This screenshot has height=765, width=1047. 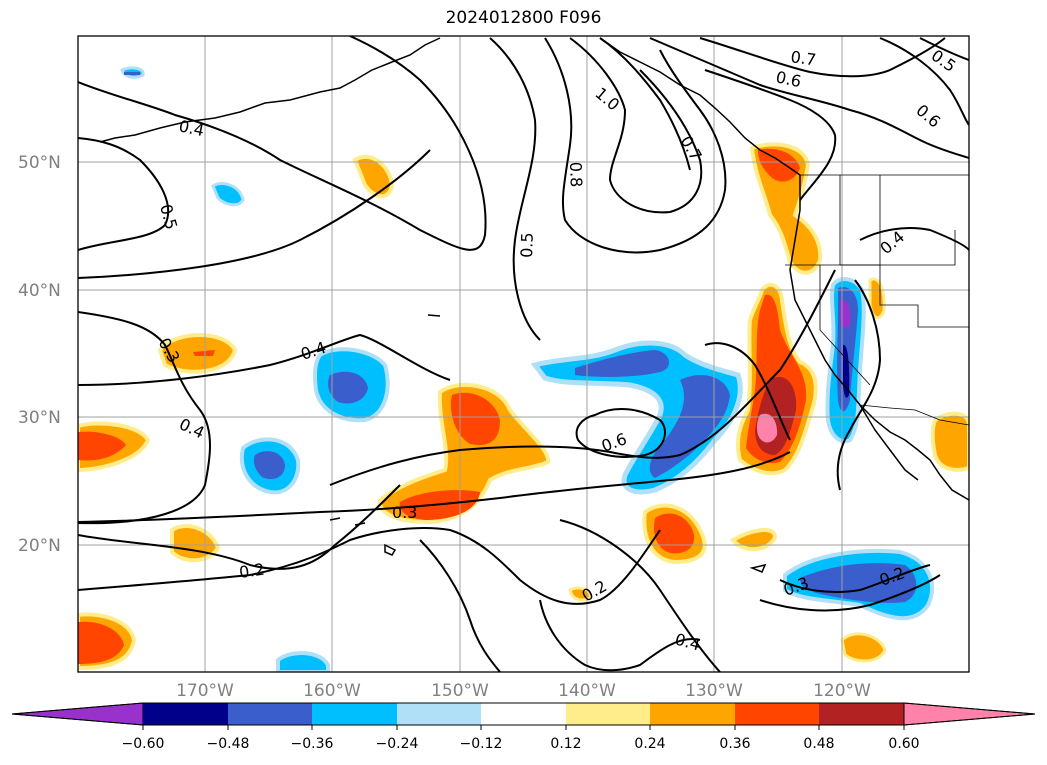 I want to click on anomaly-neg-coast-core2, so click(x=845, y=314).